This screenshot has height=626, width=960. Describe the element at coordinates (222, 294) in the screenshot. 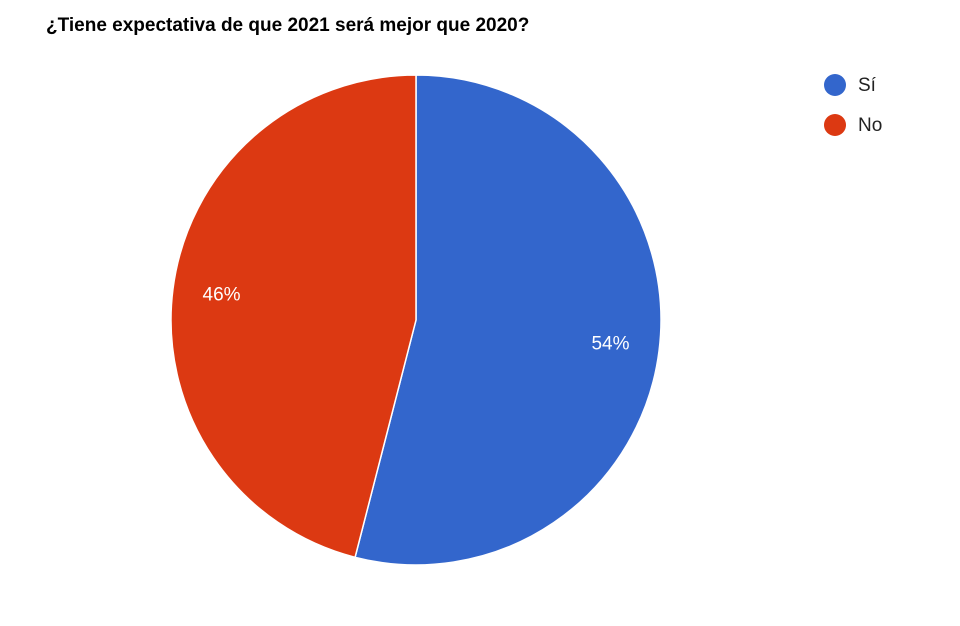

I see `value-label: 46%` at that location.